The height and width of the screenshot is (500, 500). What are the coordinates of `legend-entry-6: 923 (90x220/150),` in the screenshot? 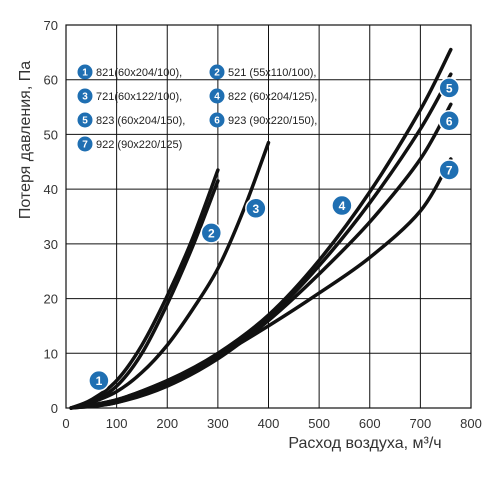 It's located at (272, 121).